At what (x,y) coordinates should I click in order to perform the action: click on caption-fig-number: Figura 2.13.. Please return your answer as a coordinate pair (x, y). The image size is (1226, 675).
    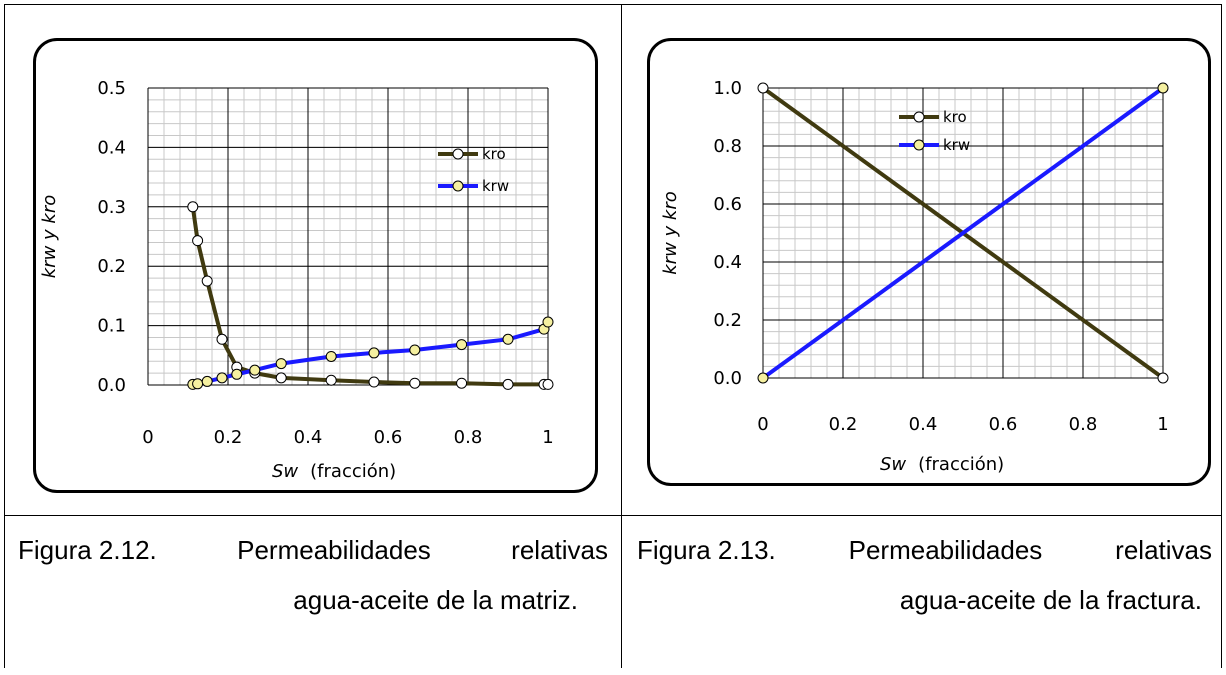
    Looking at the image, I should click on (706, 550).